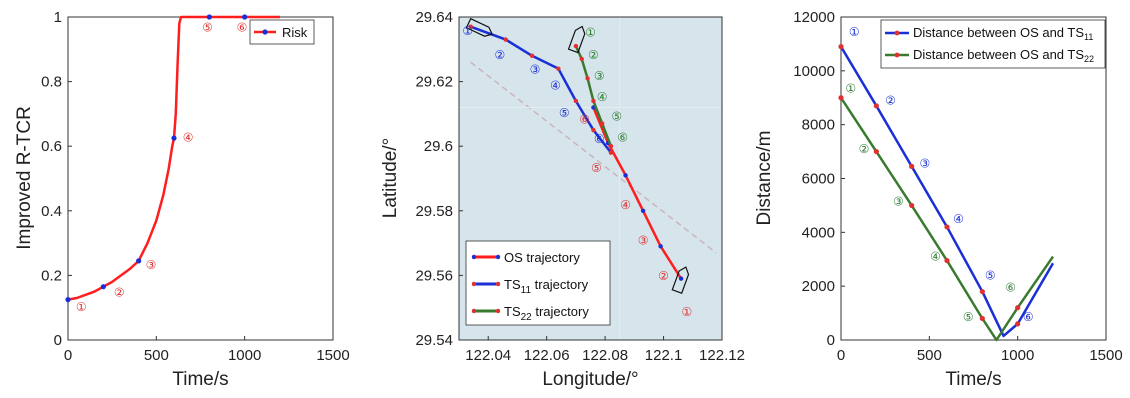  I want to click on x-tick-label: 122.06, so click(547, 355).